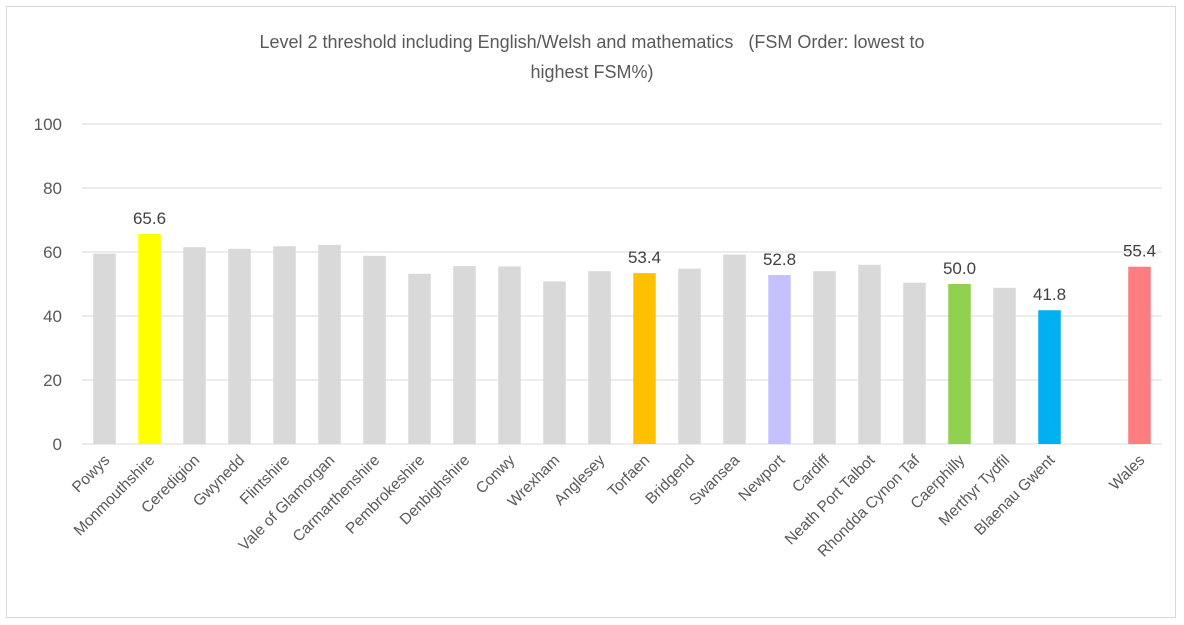 Image resolution: width=1184 pixels, height=625 pixels. Describe the element at coordinates (52, 316) in the screenshot. I see `y-tick-label: 40` at that location.